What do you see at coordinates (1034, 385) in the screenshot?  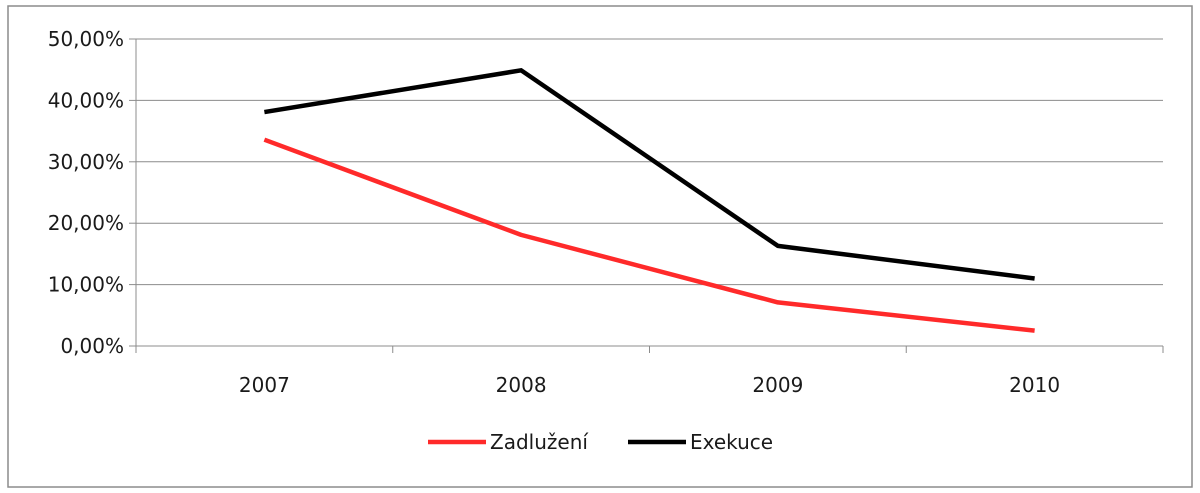 I see `x-tick-label: 2010` at bounding box center [1034, 385].